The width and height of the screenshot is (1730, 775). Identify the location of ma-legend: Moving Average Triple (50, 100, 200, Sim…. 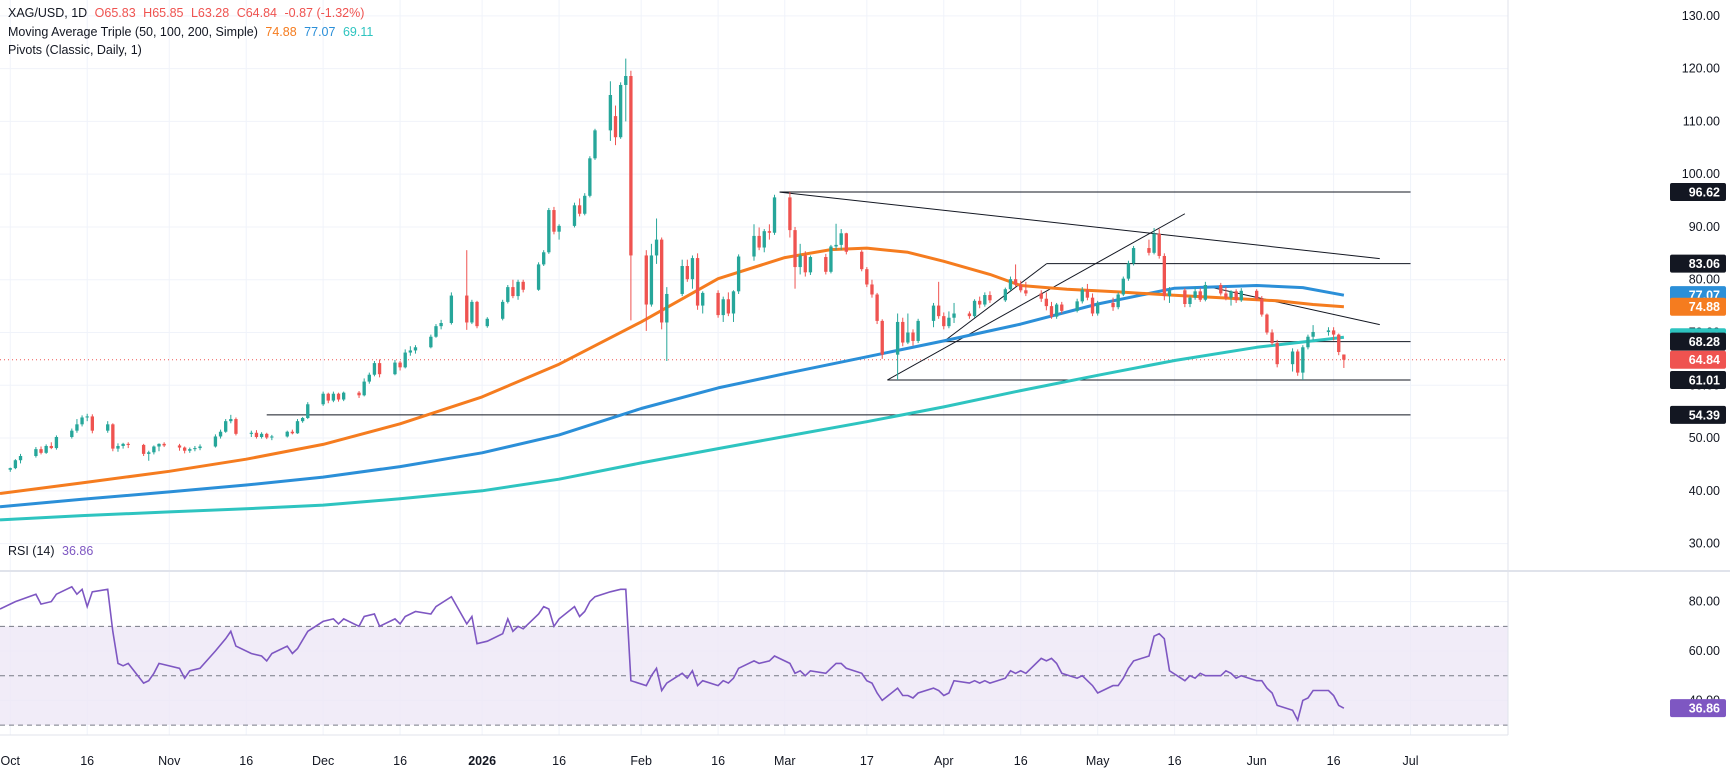
(192, 32).